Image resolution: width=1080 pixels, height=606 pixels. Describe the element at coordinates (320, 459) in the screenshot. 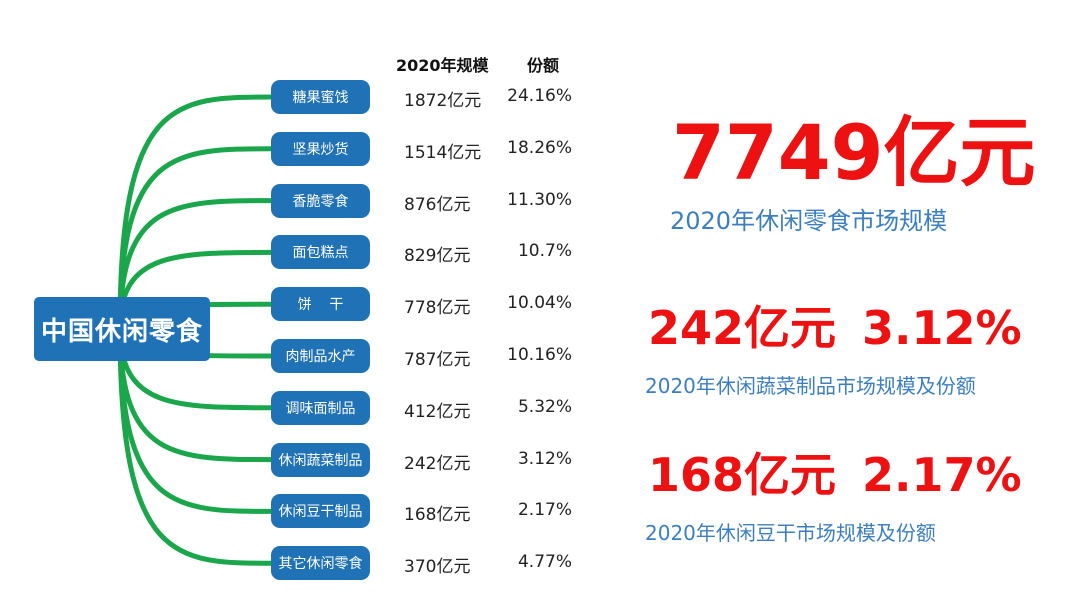

I see `category-node: 休闲蔬菜制品` at that location.